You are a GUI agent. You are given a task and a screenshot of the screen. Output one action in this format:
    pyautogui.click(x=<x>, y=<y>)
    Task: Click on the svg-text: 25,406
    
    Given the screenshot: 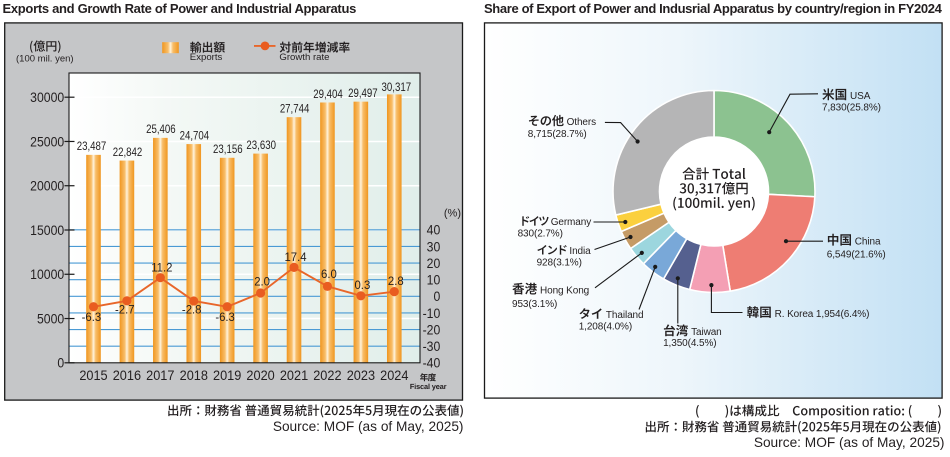 What is the action you would take?
    pyautogui.click(x=161, y=129)
    